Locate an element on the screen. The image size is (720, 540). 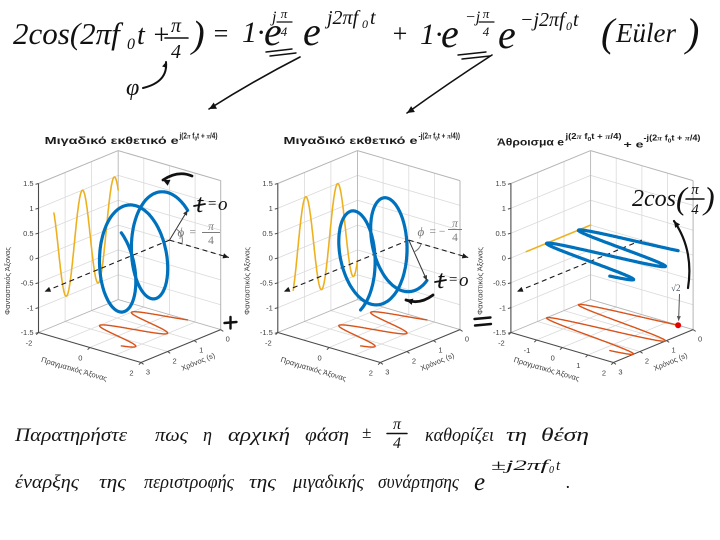
svg-text: συνάρτησης is located at coordinates (418, 482).